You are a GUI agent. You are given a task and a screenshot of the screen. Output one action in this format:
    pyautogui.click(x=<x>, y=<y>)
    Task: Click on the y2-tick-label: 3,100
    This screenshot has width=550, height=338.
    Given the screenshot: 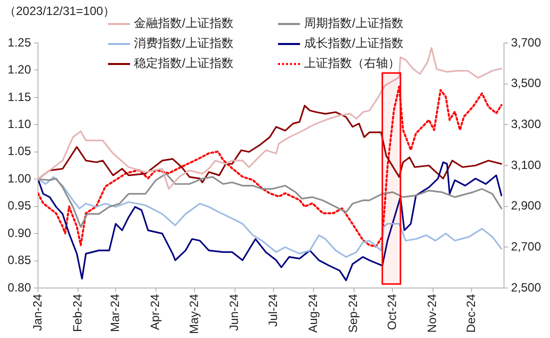 What is the action you would take?
    pyautogui.click(x=526, y=165)
    